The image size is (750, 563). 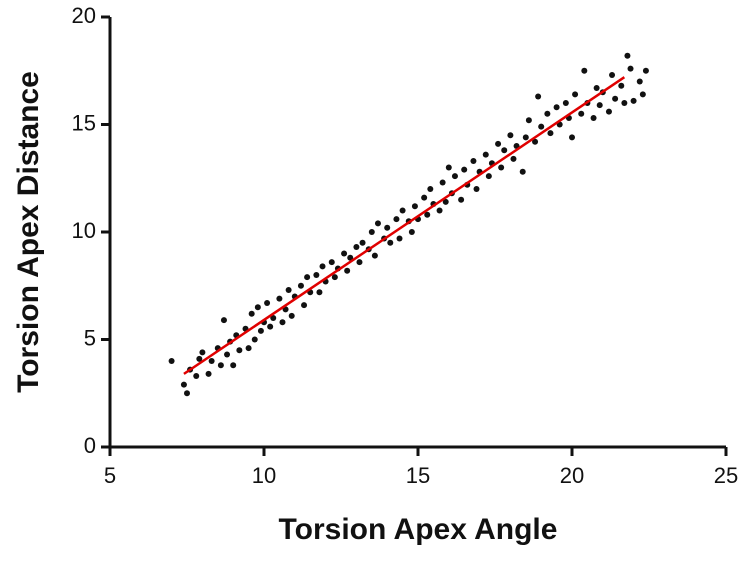 What do you see at coordinates (264, 475) in the screenshot?
I see `x-tick-label: 10` at bounding box center [264, 475].